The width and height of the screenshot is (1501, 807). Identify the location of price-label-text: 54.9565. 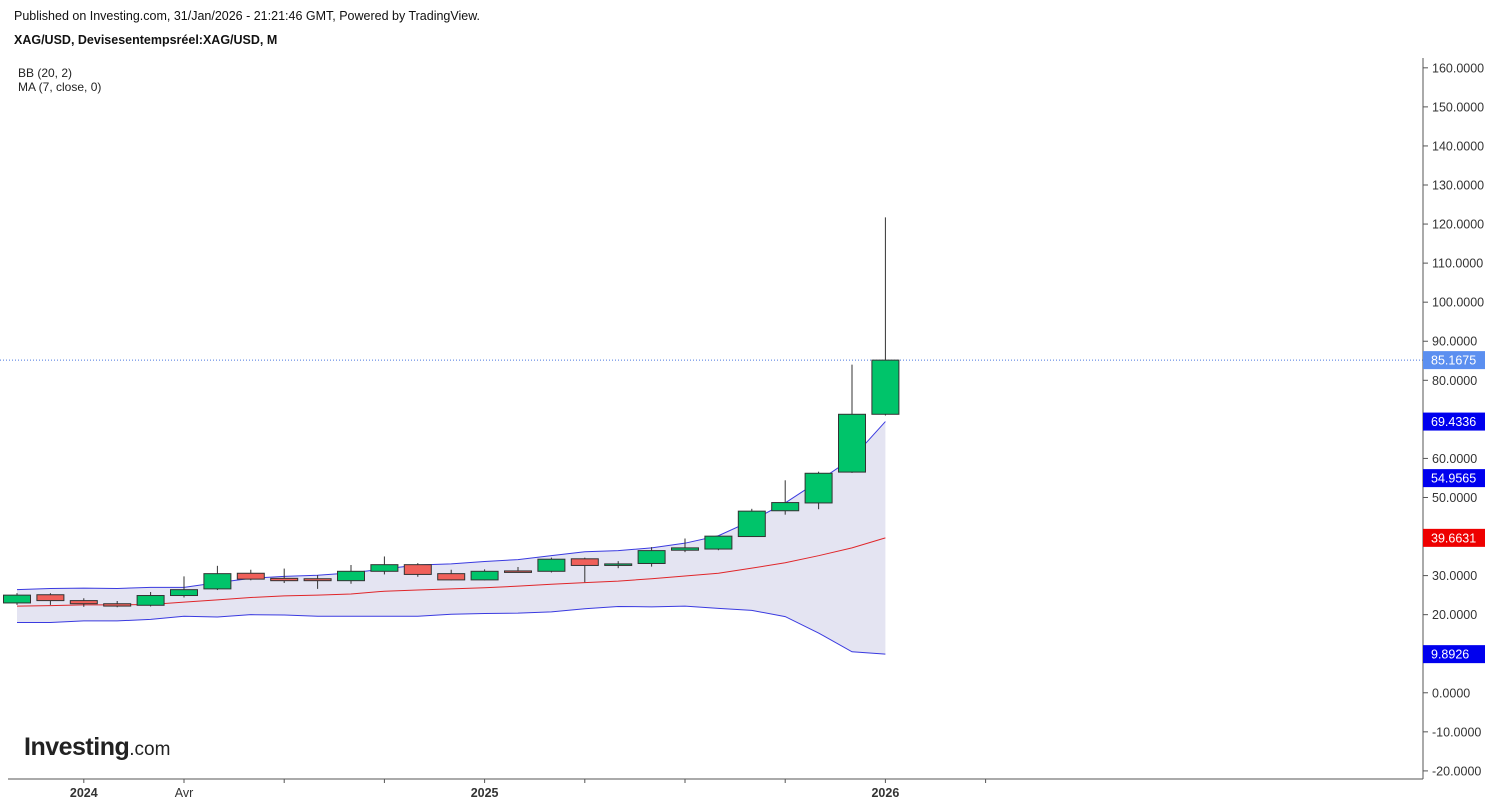
(1453, 479).